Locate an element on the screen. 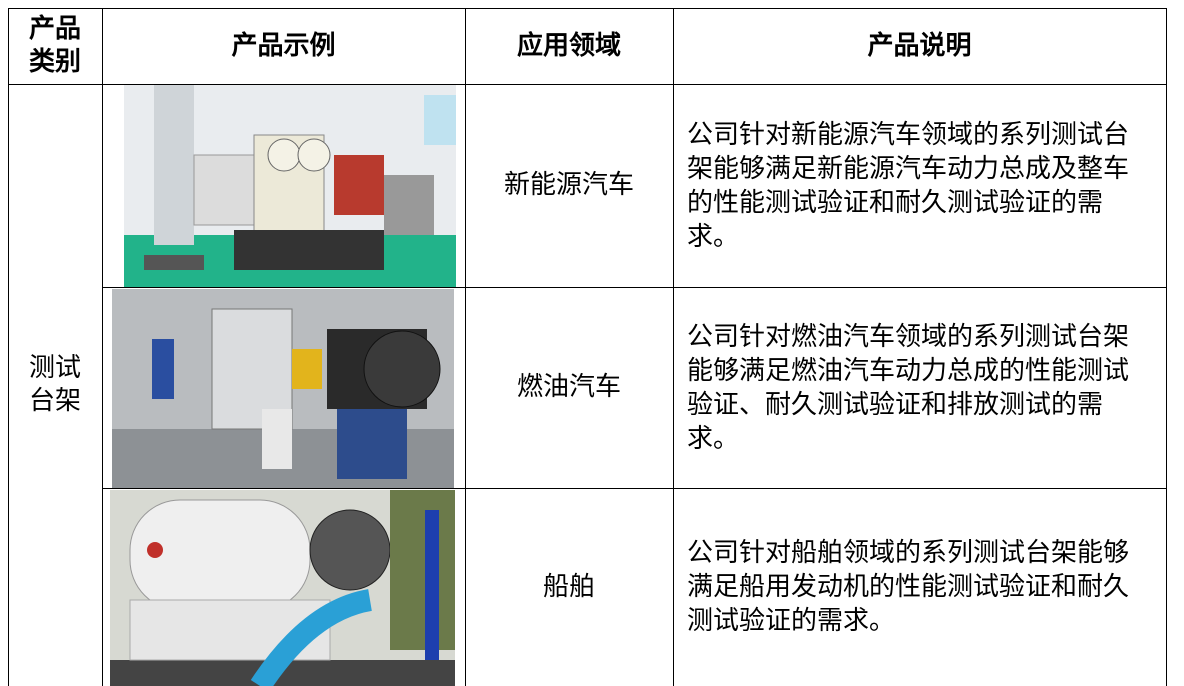 The height and width of the screenshot is (686, 1184). header-cell: 应用领域 is located at coordinates (569, 46).